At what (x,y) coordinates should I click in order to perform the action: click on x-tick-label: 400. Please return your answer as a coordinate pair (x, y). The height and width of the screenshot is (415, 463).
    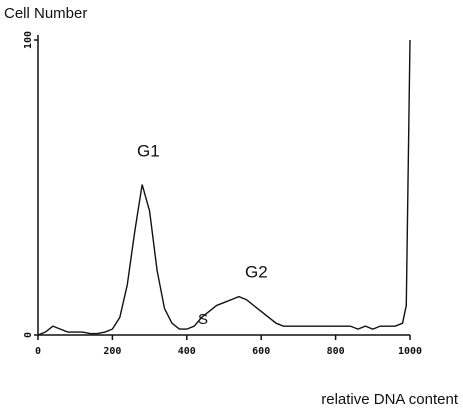
    Looking at the image, I should click on (187, 351).